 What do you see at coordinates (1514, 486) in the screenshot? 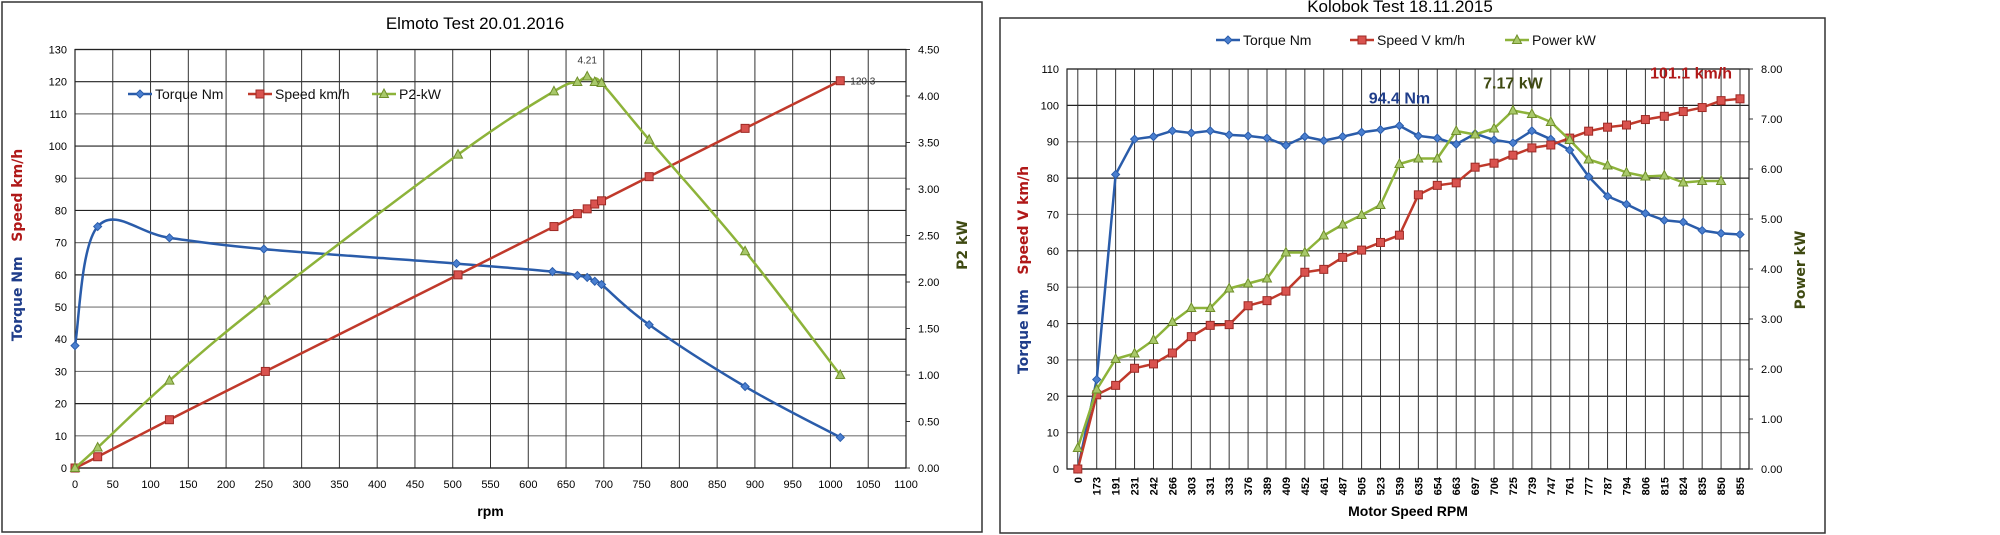
I see `x-tick-label: 725` at bounding box center [1514, 486].